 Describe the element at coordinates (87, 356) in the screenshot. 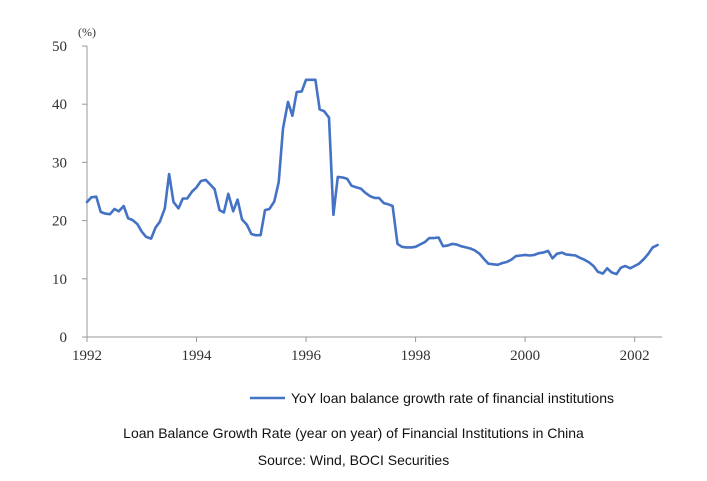

I see `x-tick-label: 1992` at that location.